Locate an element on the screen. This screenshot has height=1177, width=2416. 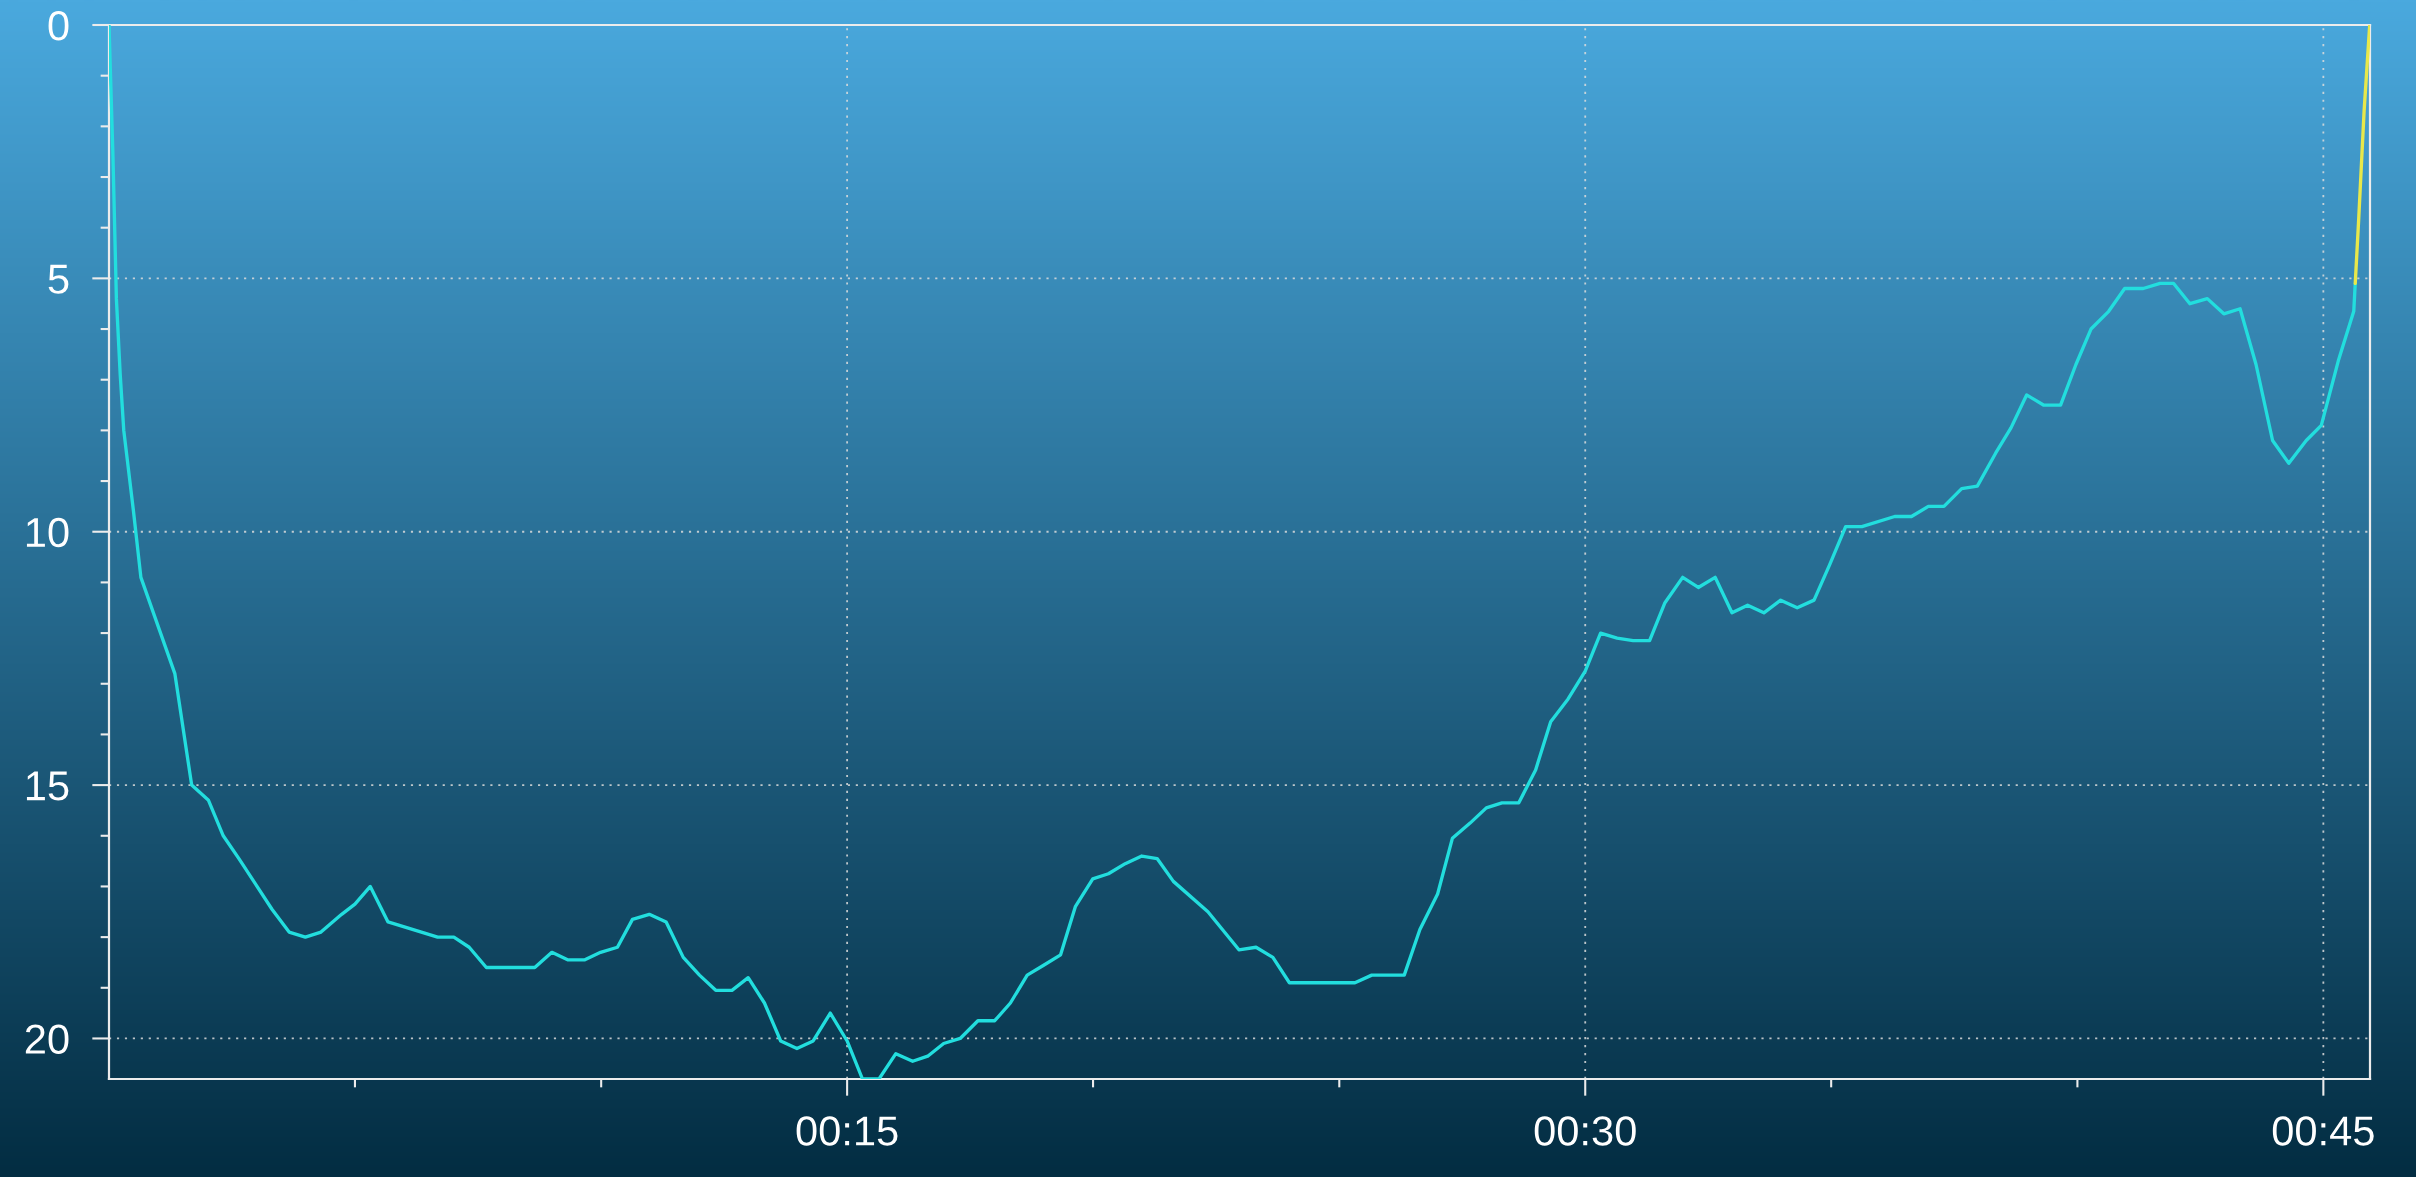
y-tick-label: 15 is located at coordinates (47, 786).